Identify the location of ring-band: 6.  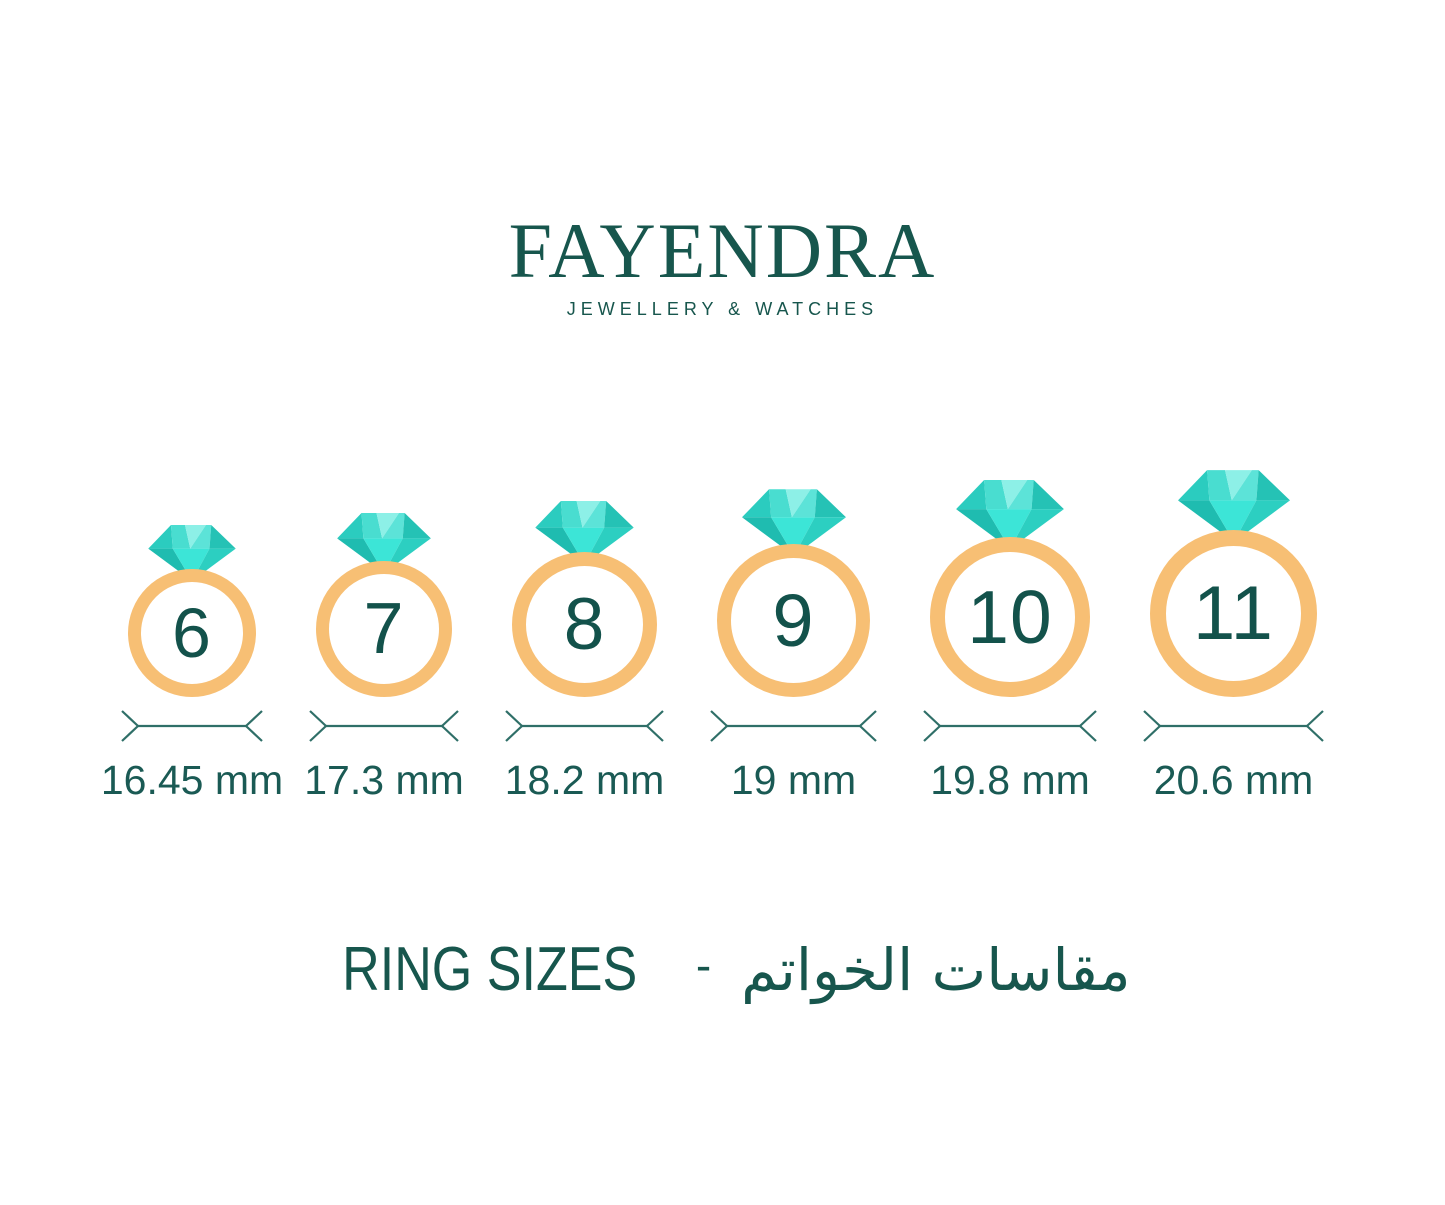
(192, 633).